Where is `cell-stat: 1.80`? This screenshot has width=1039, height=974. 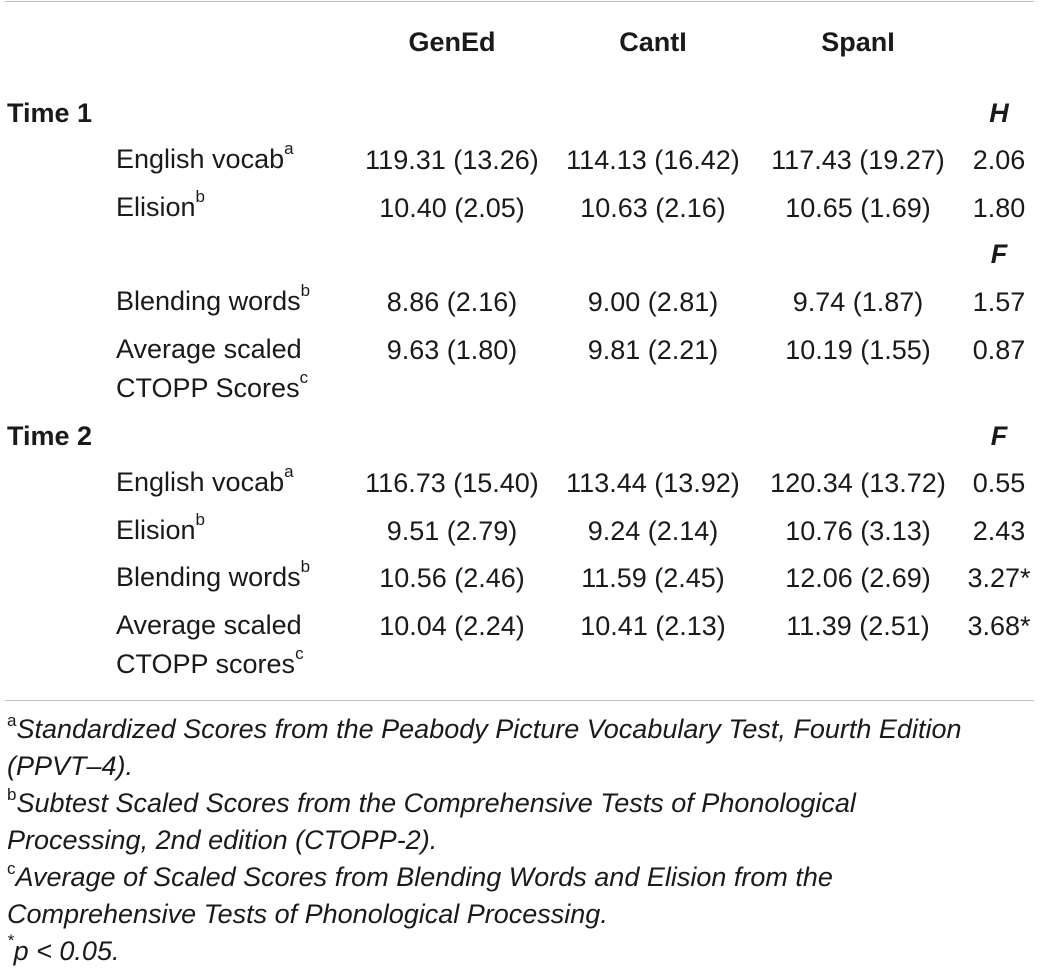
cell-stat: 1.80 is located at coordinates (999, 208).